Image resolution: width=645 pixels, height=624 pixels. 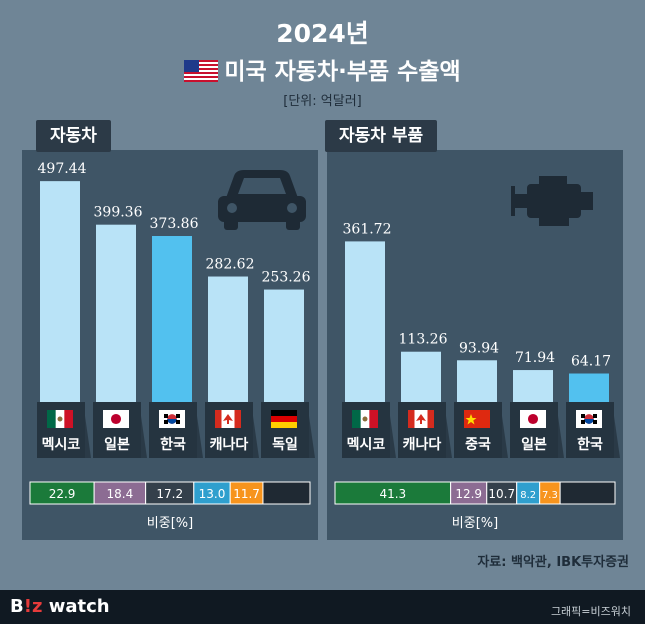 I want to click on bar-value-label: 399.36, so click(x=118, y=213).